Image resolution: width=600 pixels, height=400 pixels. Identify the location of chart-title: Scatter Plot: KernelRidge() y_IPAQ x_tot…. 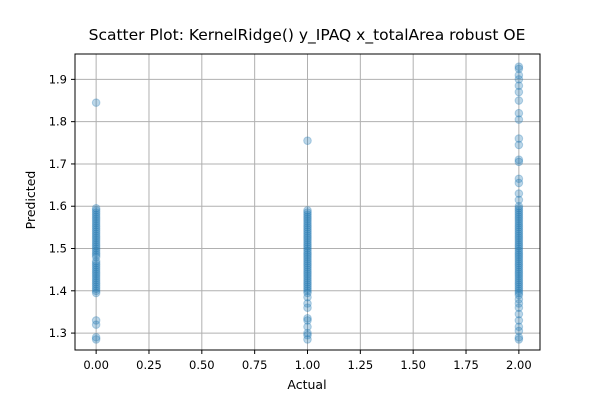
(307, 35).